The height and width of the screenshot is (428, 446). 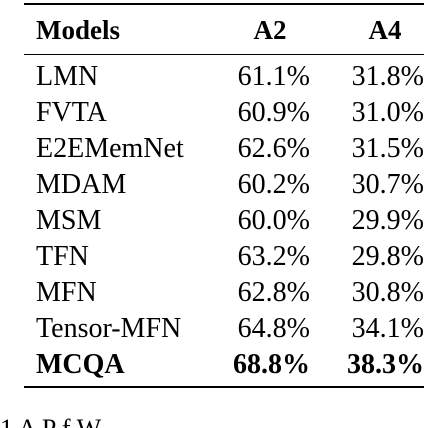 I want to click on row-a2: 60.9%, so click(x=273, y=112).